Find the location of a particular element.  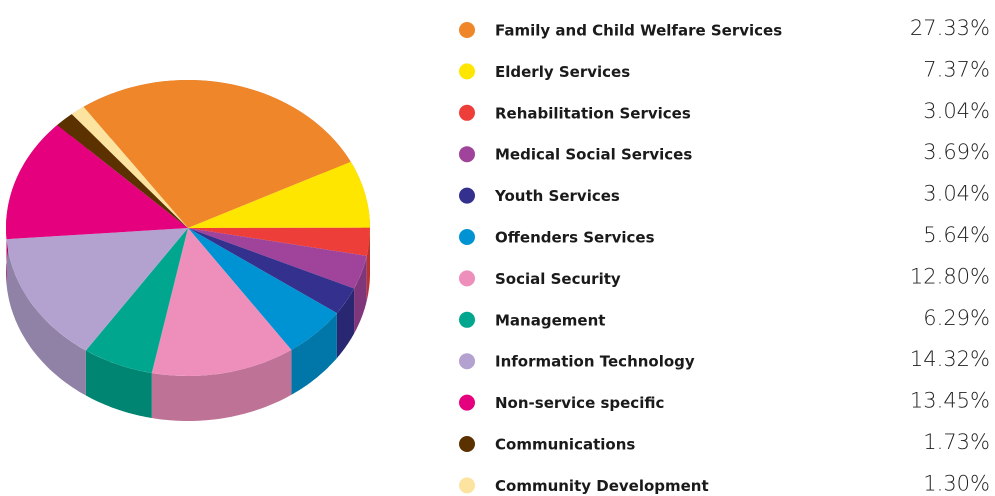

legend-label: Elderly Services is located at coordinates (562, 72).